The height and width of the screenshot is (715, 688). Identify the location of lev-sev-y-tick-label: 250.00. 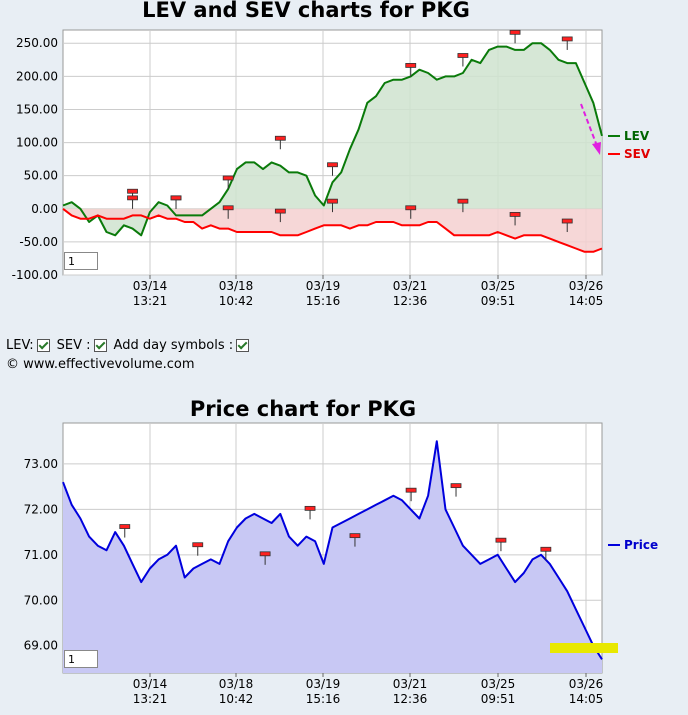
(37, 43).